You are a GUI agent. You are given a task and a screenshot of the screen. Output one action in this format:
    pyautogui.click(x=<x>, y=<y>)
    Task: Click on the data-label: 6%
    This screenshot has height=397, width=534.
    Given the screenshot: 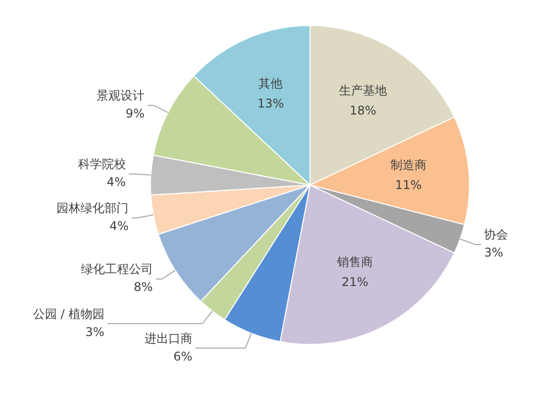 What is the action you would take?
    pyautogui.click(x=182, y=356)
    